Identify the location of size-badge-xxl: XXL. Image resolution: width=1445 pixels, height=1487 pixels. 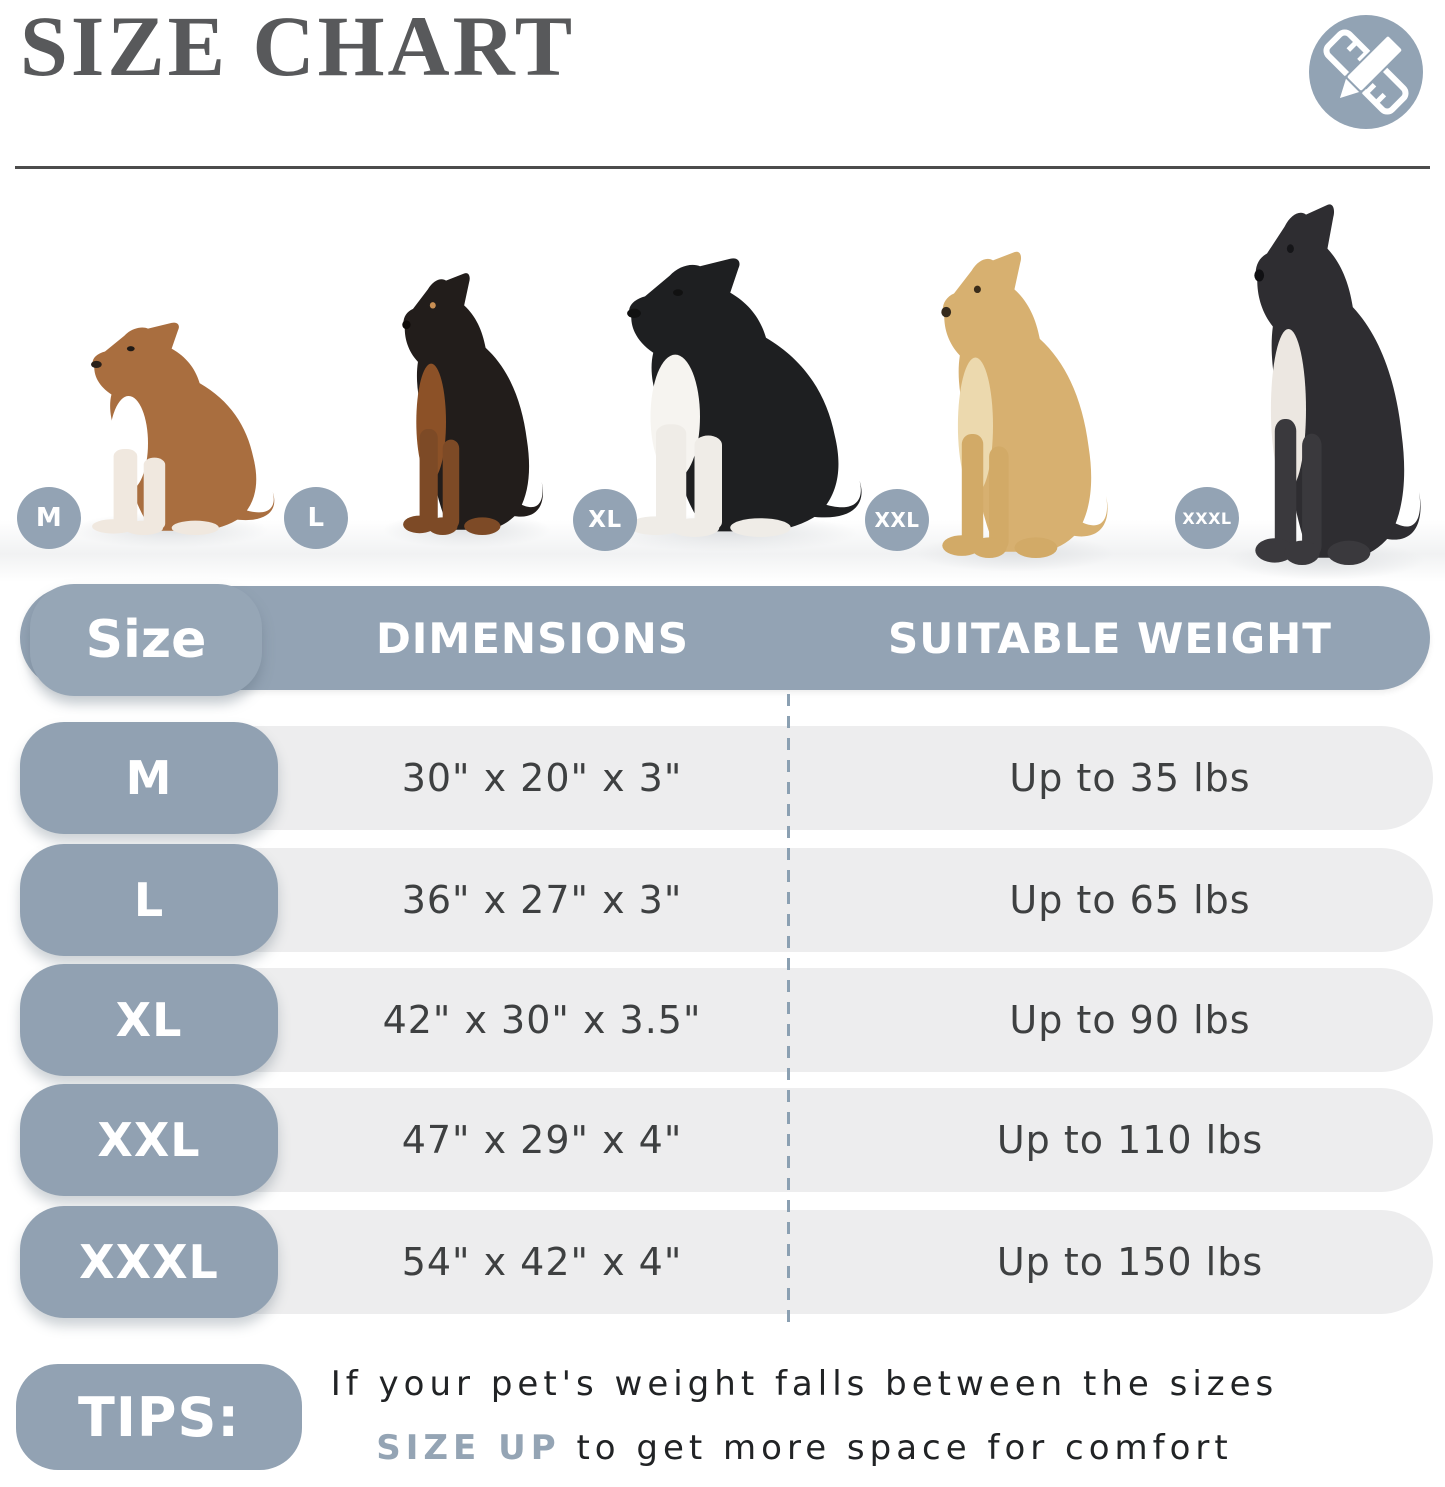
(897, 520).